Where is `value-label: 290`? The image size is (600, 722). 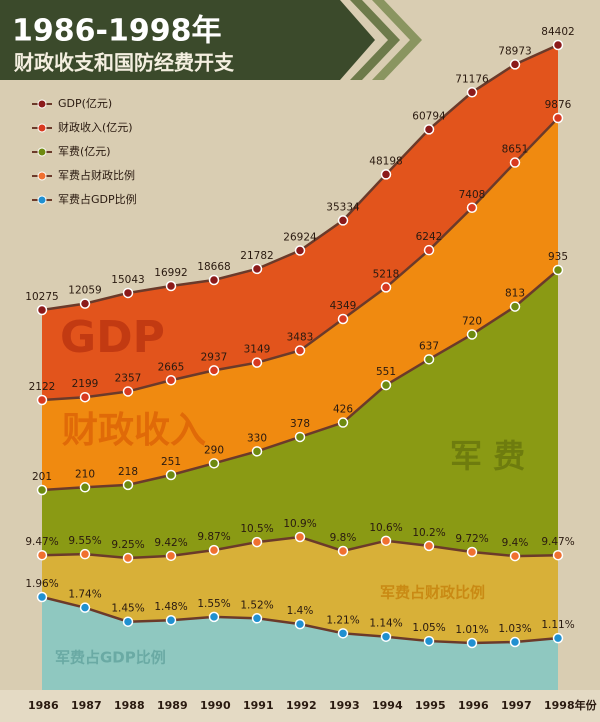
value-label: 290 is located at coordinates (214, 450).